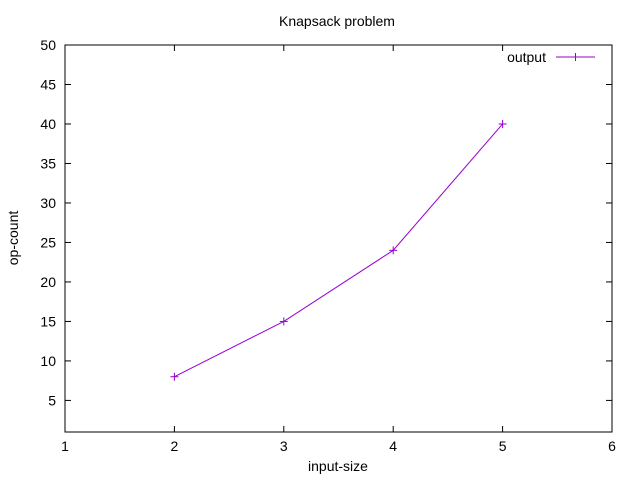 The image size is (640, 485). What do you see at coordinates (284, 446) in the screenshot?
I see `x-tick-label: 3` at bounding box center [284, 446].